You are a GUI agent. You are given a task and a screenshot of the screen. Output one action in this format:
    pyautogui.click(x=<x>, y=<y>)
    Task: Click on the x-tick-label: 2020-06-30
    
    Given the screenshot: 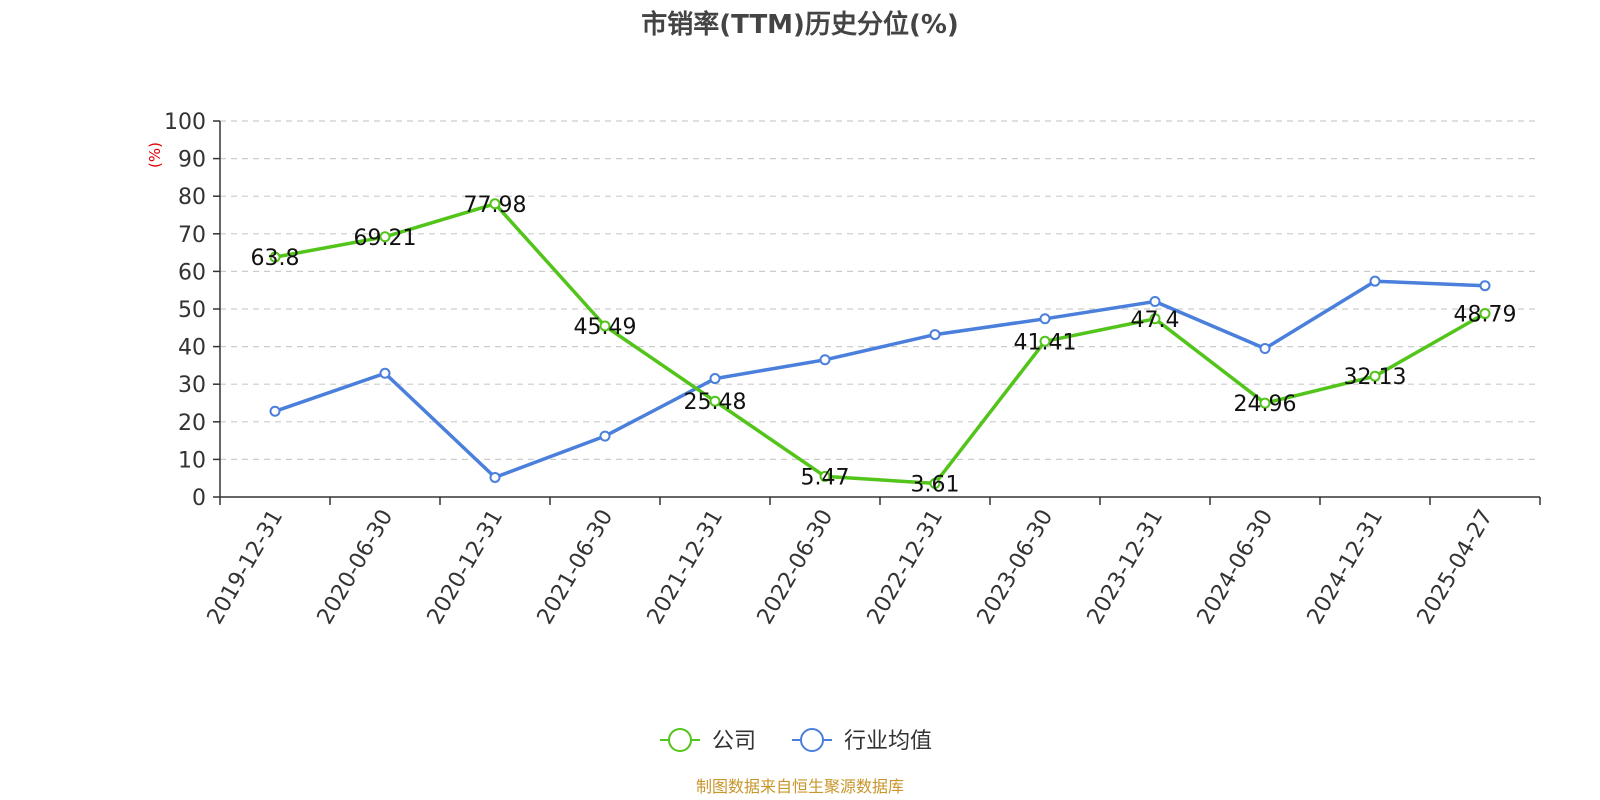 What is the action you would take?
    pyautogui.click(x=356, y=567)
    